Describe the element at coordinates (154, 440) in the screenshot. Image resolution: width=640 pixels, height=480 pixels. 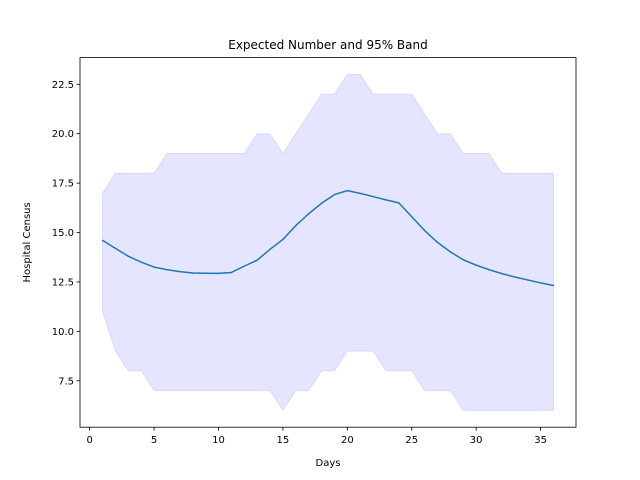
I see `x-tick-label: 5` at that location.